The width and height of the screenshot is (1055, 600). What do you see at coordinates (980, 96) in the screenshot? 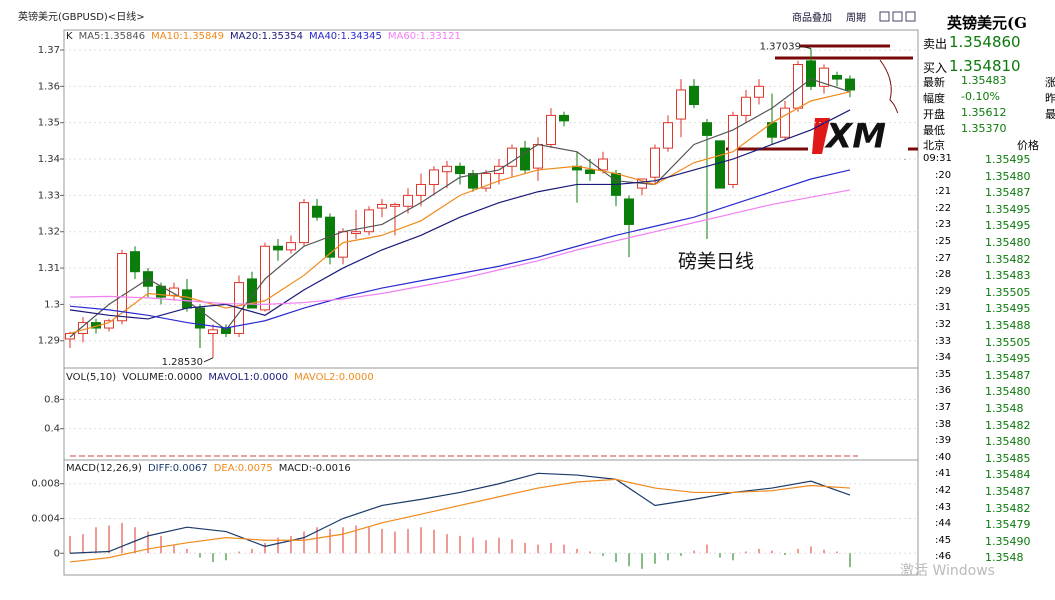
I see `stat: -0.10%` at bounding box center [980, 96].